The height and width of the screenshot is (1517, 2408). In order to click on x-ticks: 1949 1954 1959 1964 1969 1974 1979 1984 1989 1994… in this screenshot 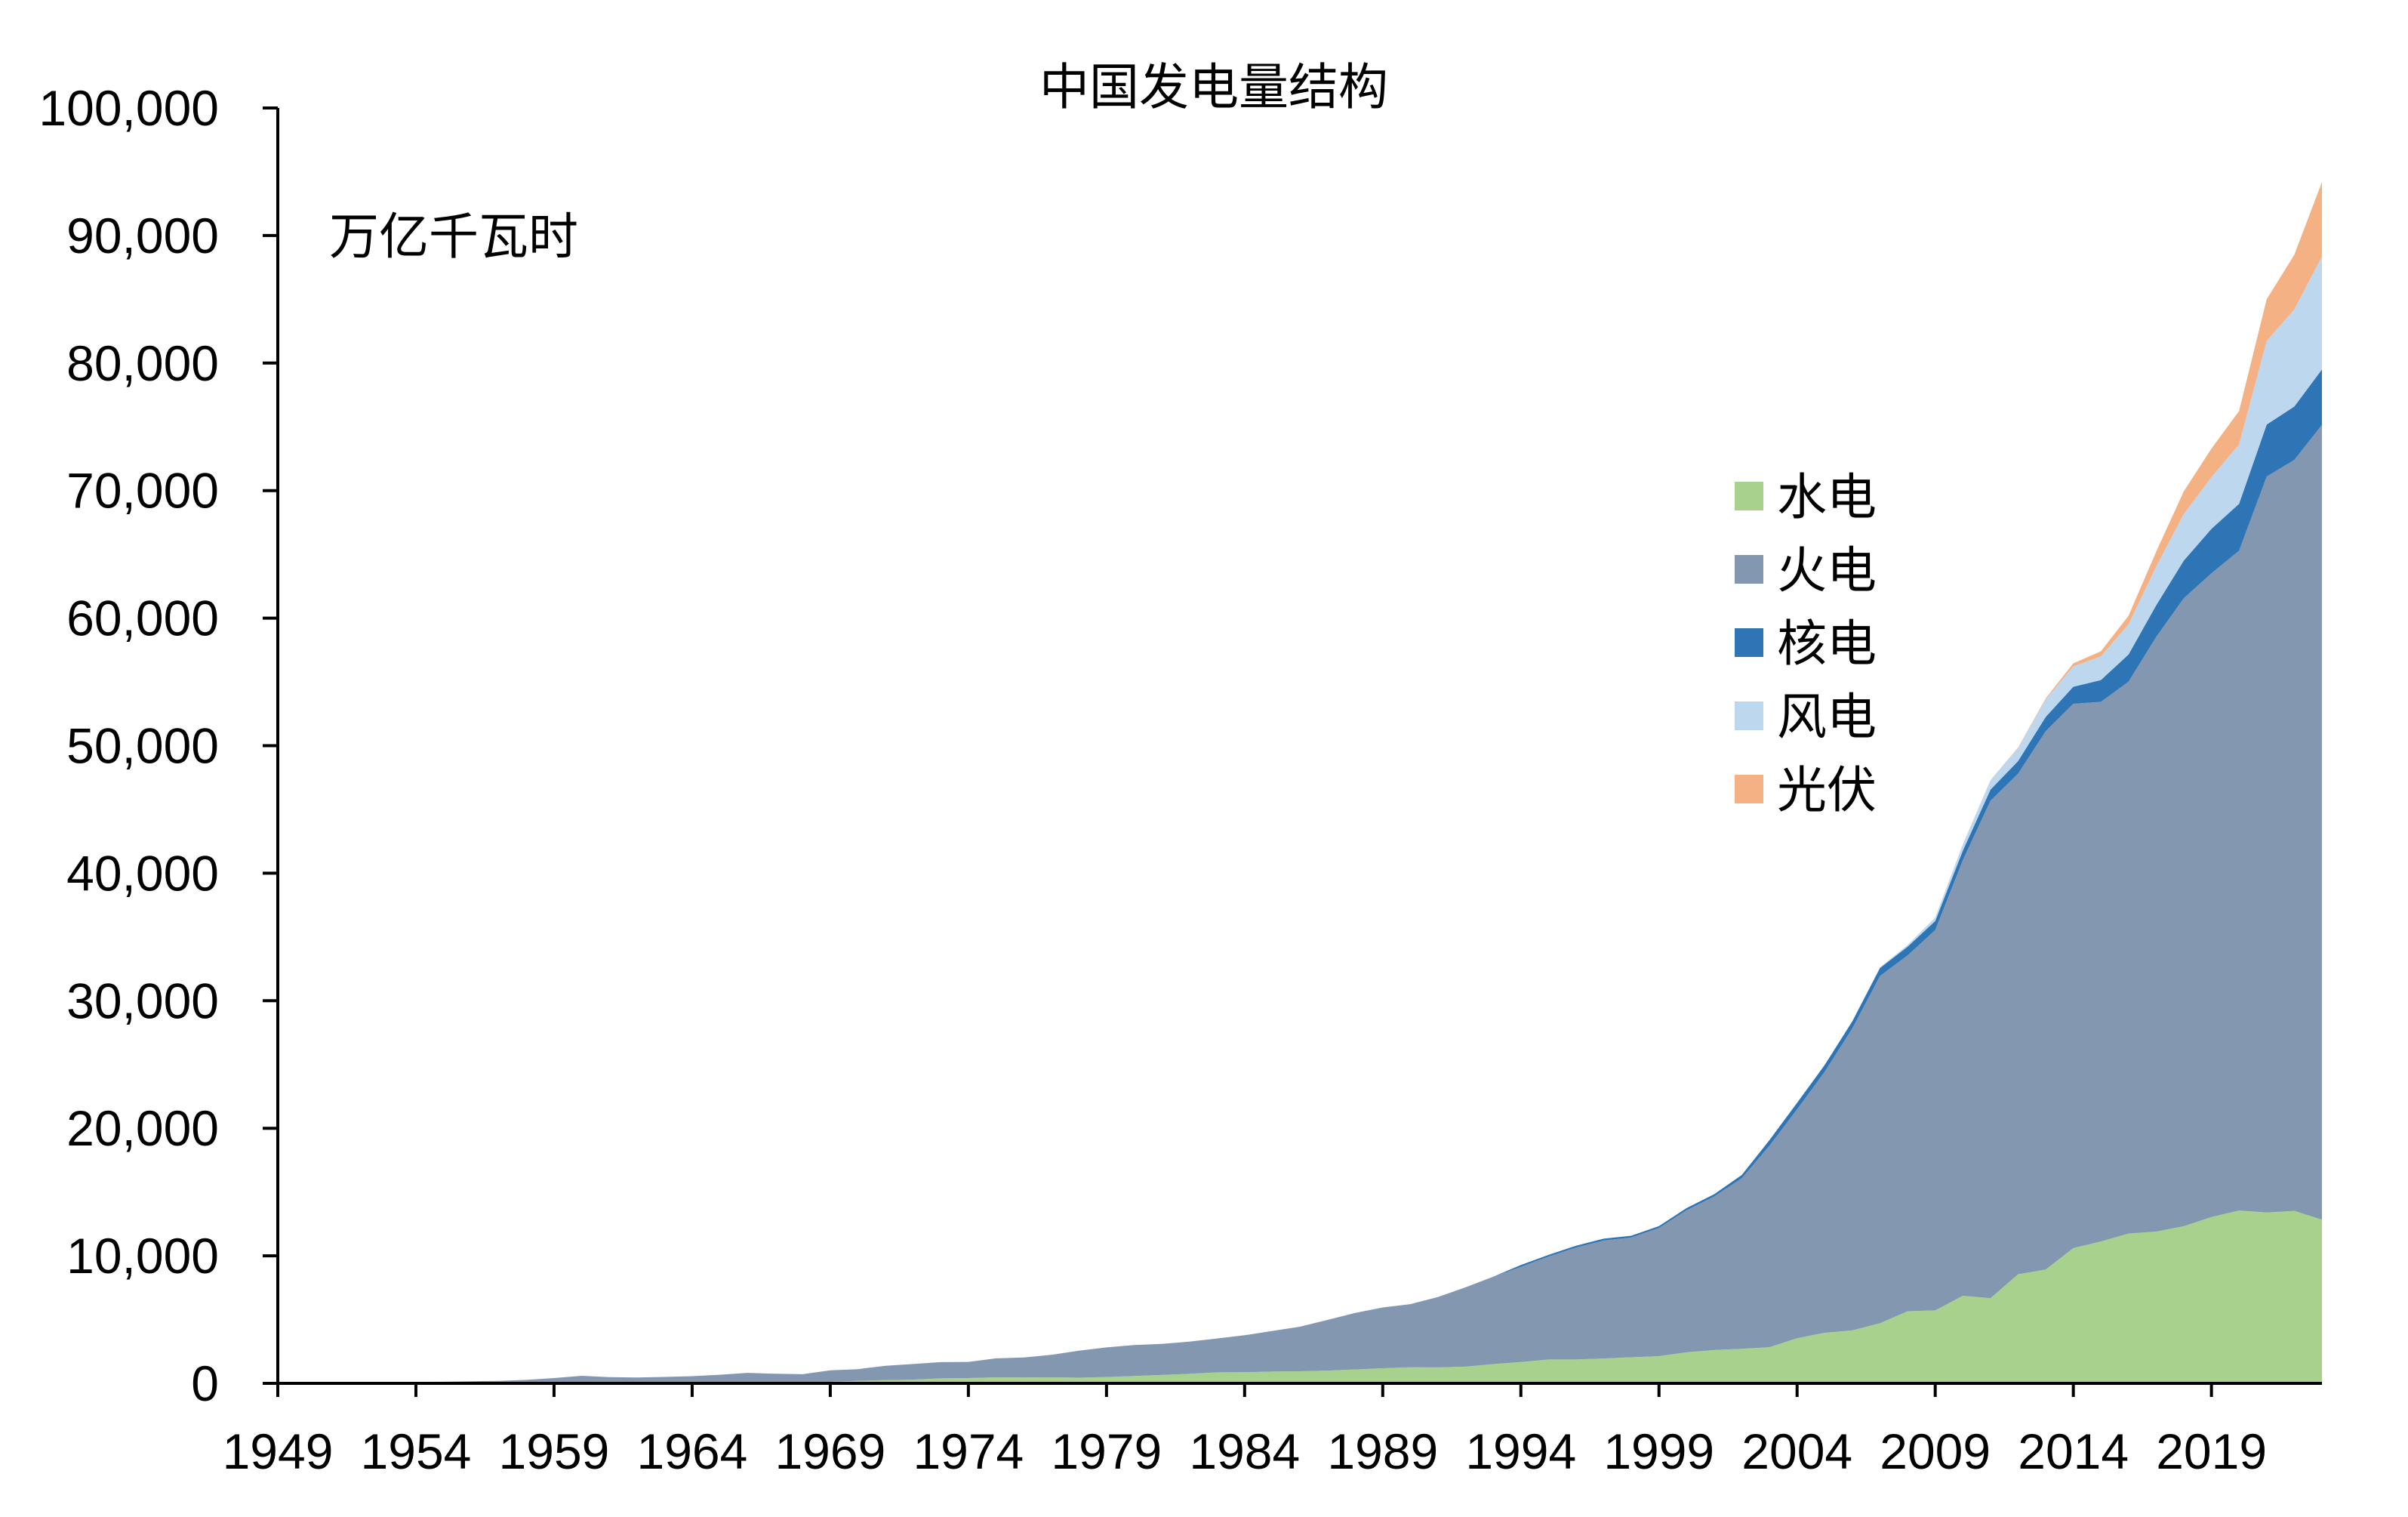, I will do `click(1245, 1431)`.